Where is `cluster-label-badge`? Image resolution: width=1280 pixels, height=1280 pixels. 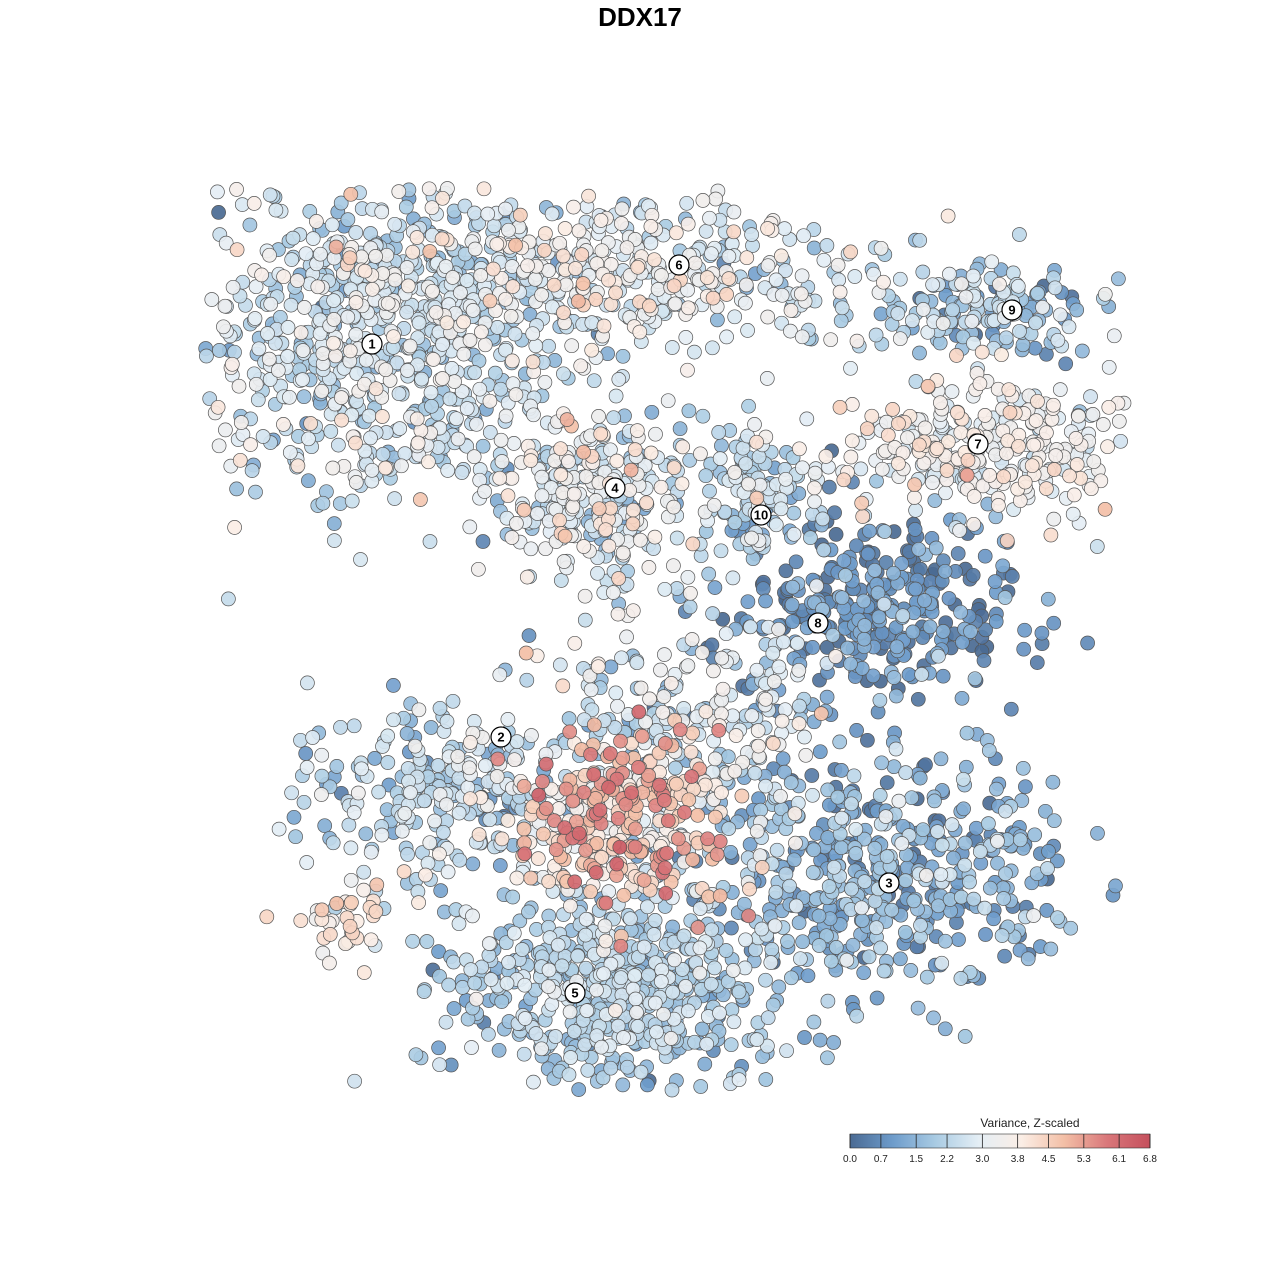
cluster-label-badge is located at coordinates (501, 737).